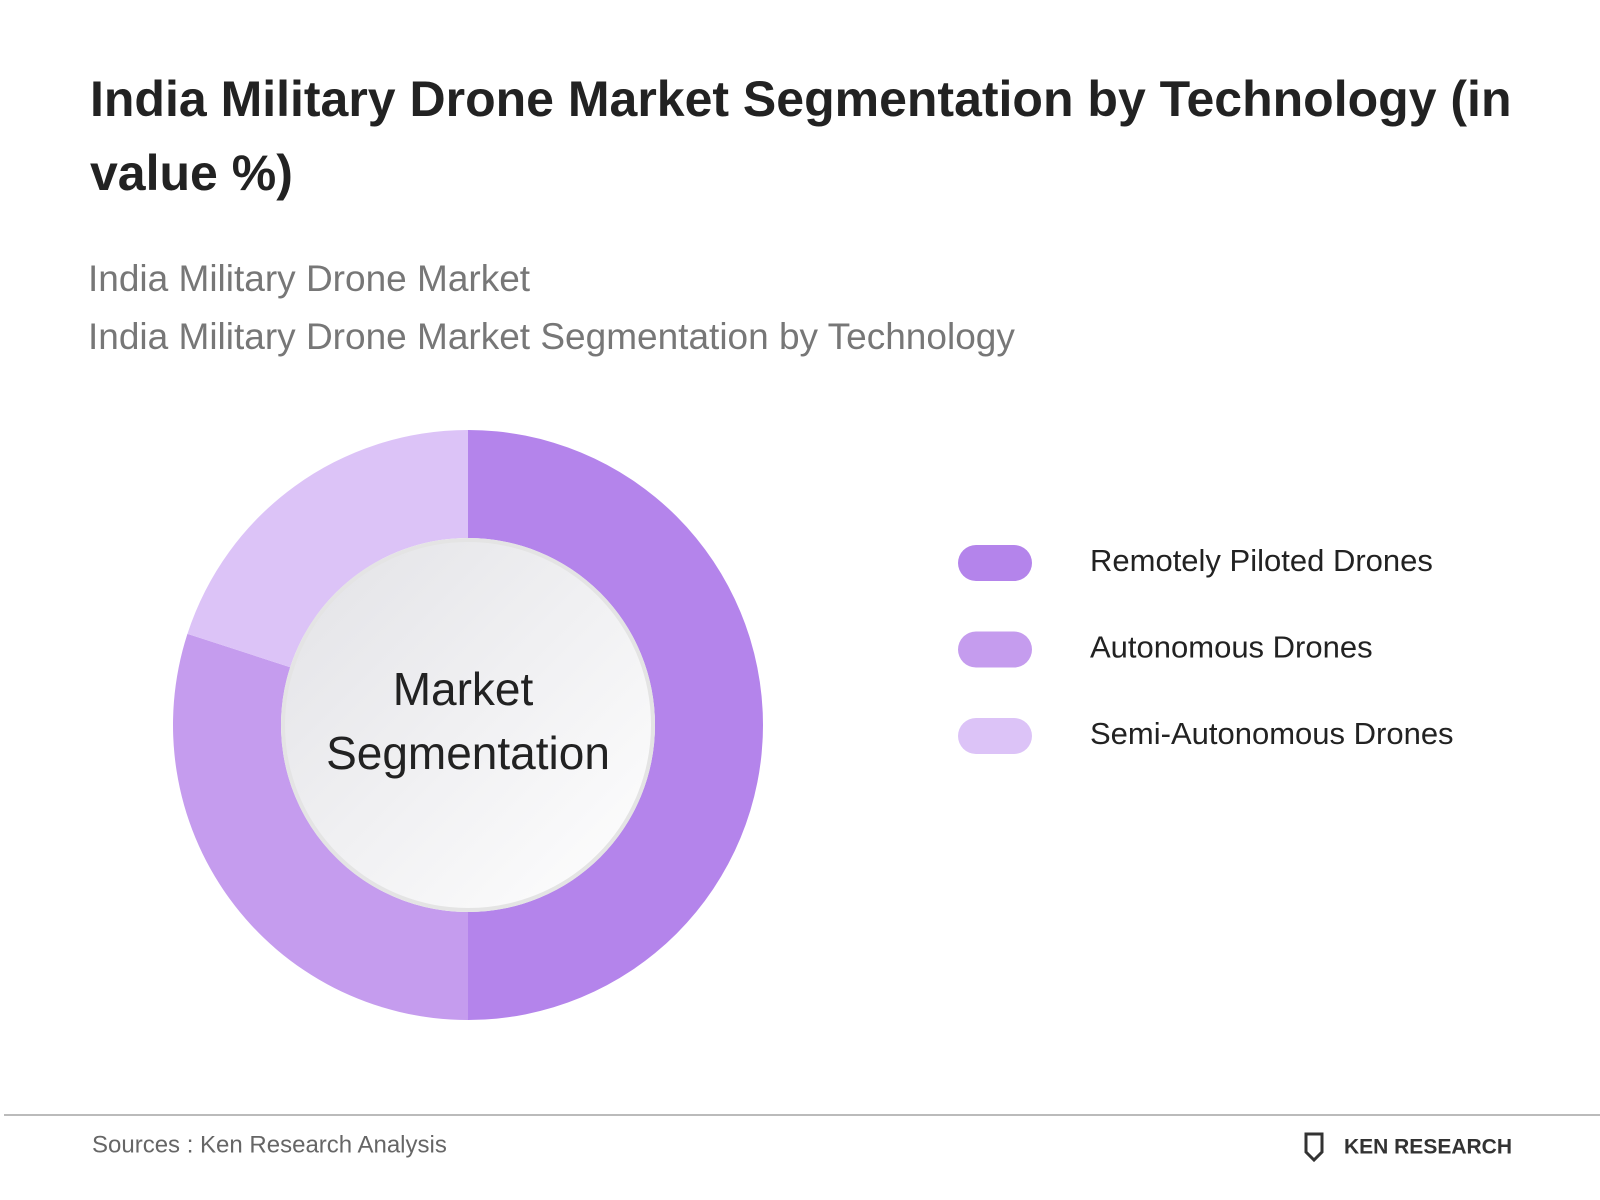 This screenshot has width=1600, height=1200. I want to click on source: Sources : Ken Research Analysis, so click(269, 1144).